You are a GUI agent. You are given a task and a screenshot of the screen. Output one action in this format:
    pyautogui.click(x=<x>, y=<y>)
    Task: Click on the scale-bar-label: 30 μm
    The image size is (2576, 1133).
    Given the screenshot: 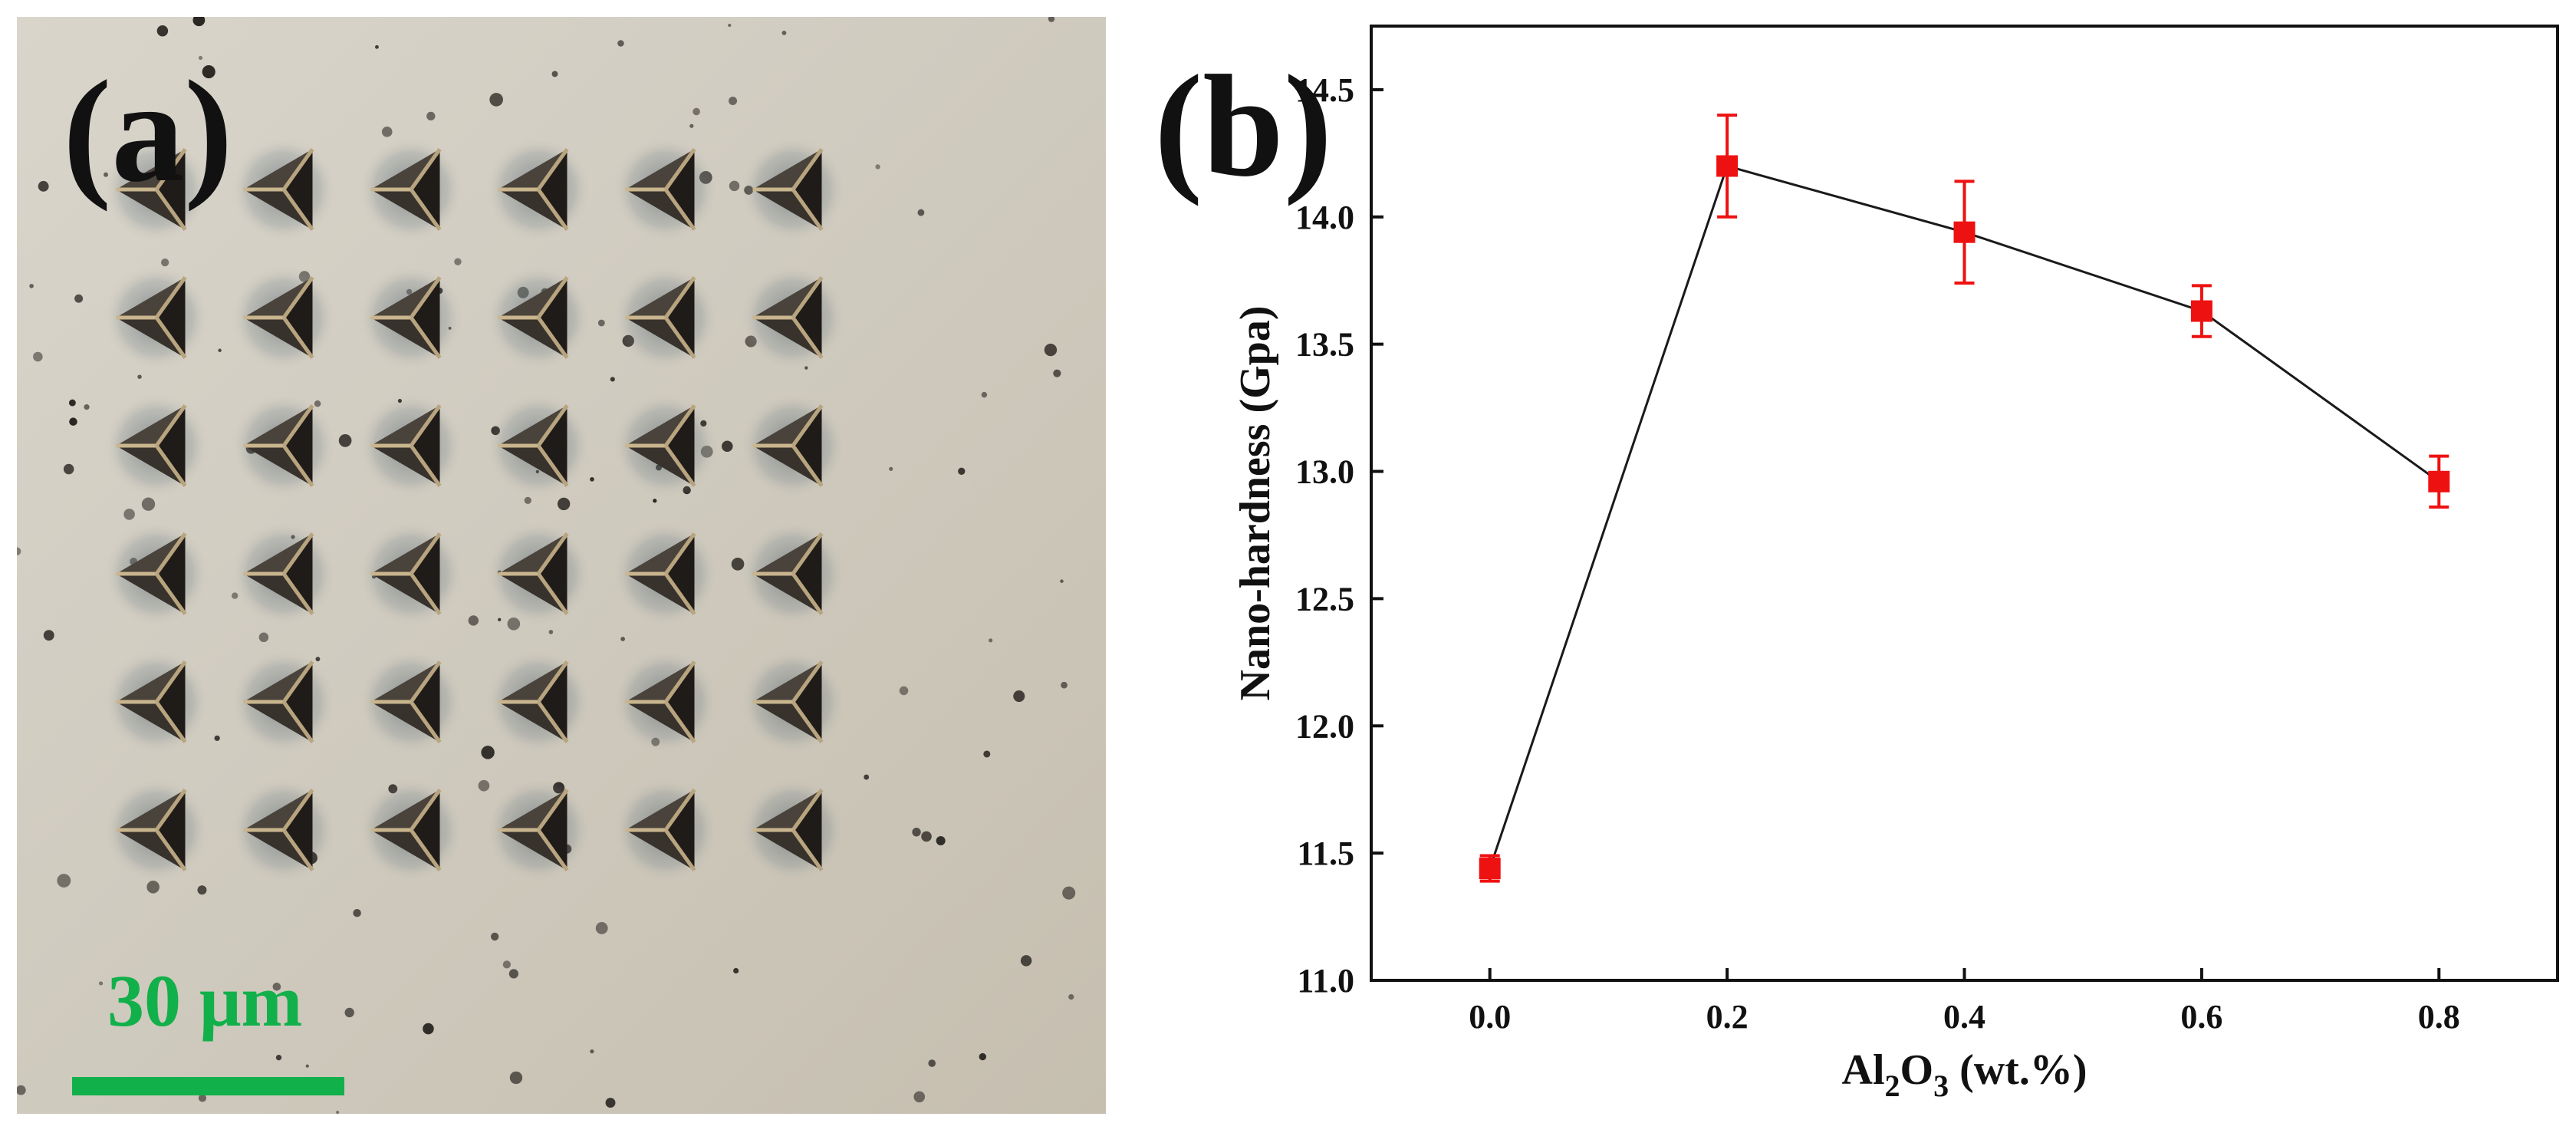 What is the action you would take?
    pyautogui.click(x=205, y=1001)
    